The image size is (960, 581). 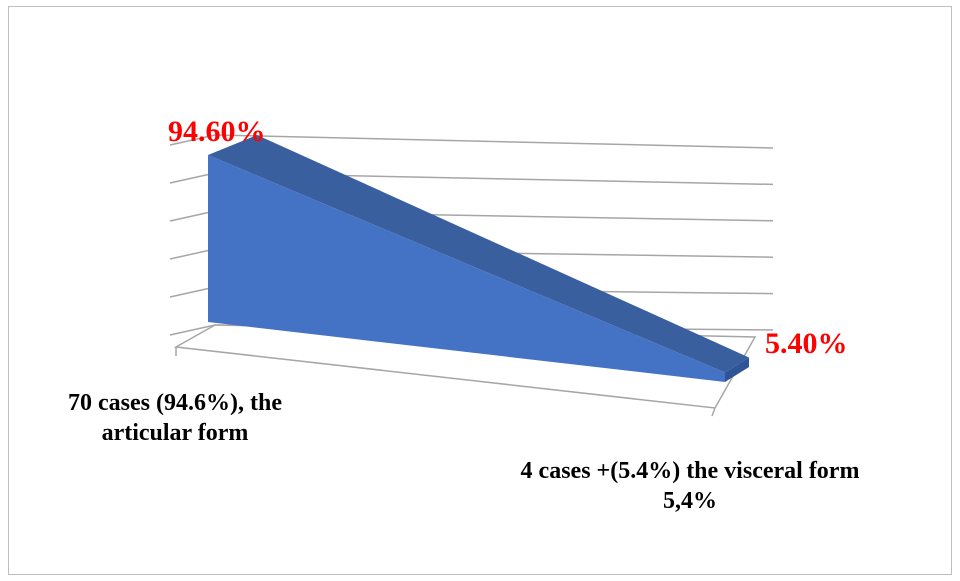 What do you see at coordinates (690, 486) in the screenshot?
I see `category-label-visceral: 4 cases +(5.4%) the visceral form 5,4%` at bounding box center [690, 486].